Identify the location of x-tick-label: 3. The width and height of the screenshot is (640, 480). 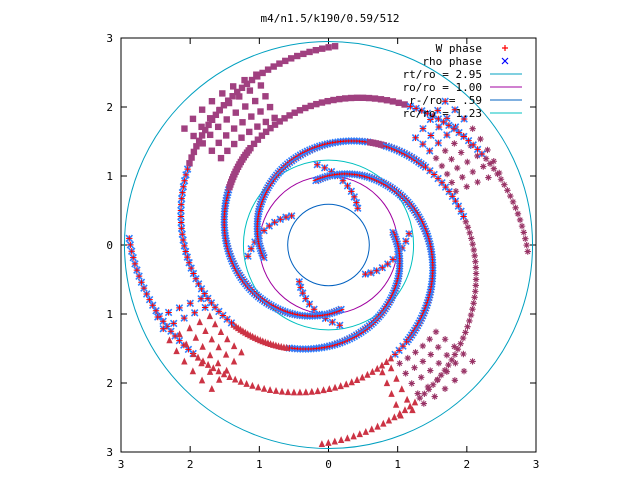
(536, 464).